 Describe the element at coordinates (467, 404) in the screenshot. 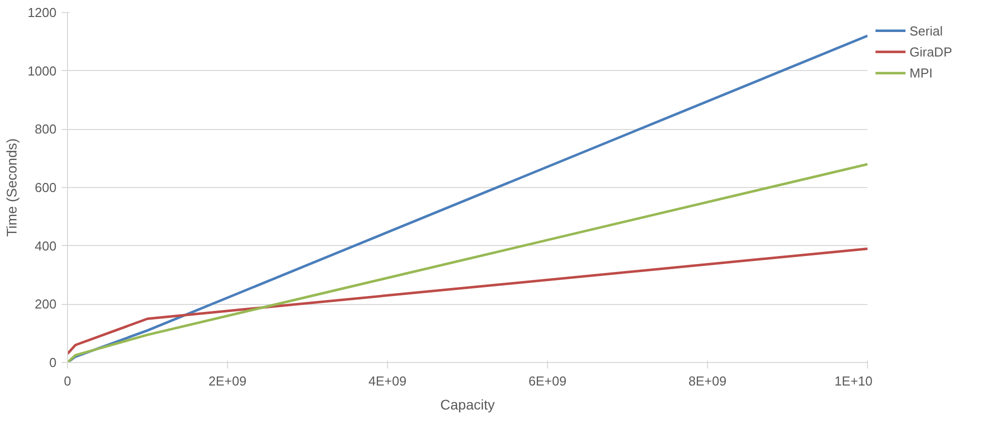

I see `x-axis-title: Capacity` at that location.